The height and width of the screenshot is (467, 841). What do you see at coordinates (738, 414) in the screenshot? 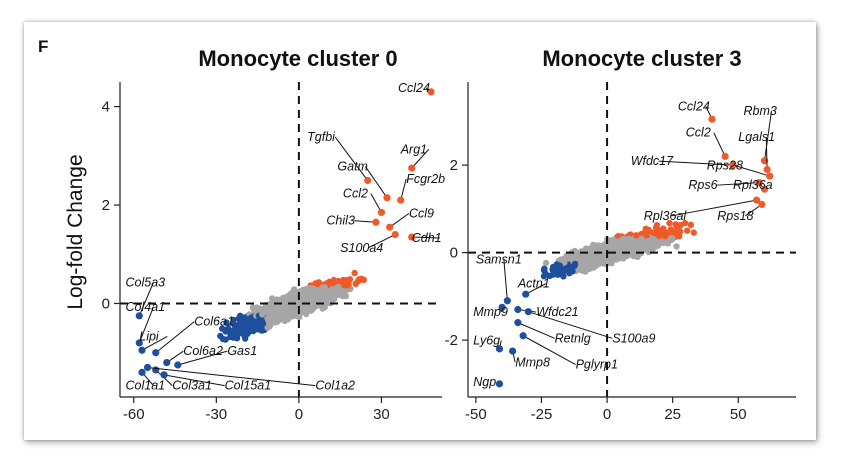
I see `x-tick-label: 50` at bounding box center [738, 414].